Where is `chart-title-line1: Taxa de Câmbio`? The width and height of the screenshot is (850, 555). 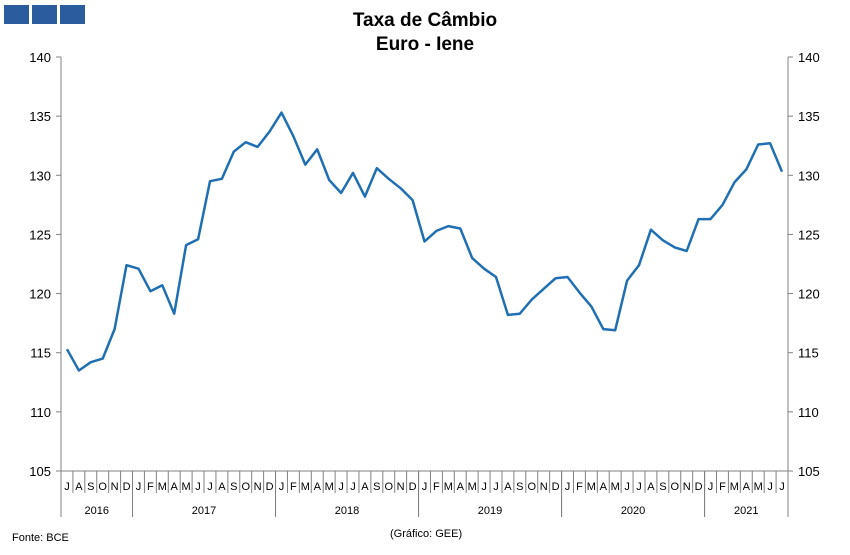 chart-title-line1: Taxa de Câmbio is located at coordinates (425, 20).